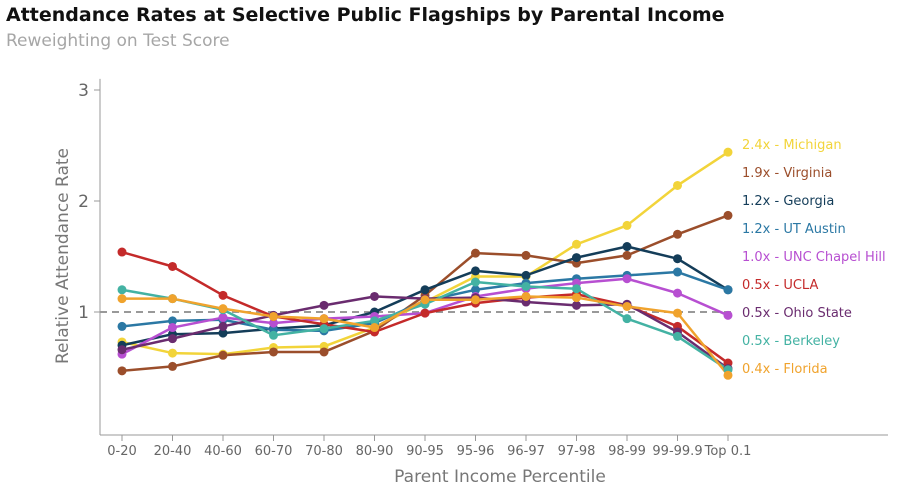 The width and height of the screenshot is (904, 498). Describe the element at coordinates (787, 173) in the screenshot. I see `legend-label-virginia: 1.9x - Virginia` at that location.